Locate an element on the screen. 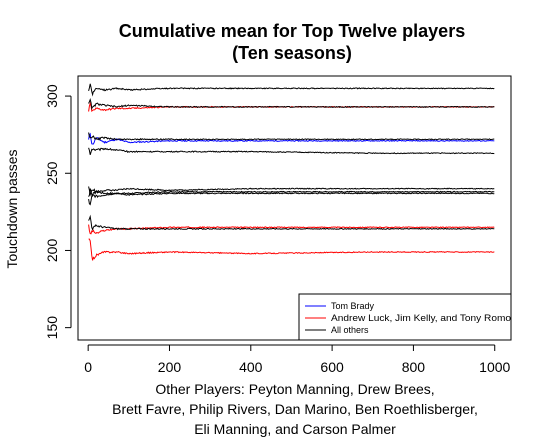  legend-label-all-others: All others is located at coordinates (350, 330).